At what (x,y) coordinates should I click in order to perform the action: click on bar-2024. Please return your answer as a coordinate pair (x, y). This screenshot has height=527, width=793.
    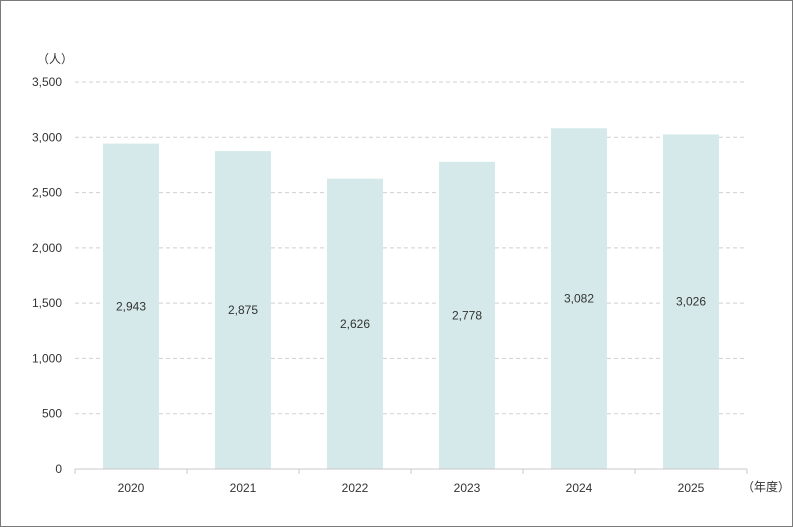
    Looking at the image, I should click on (579, 298).